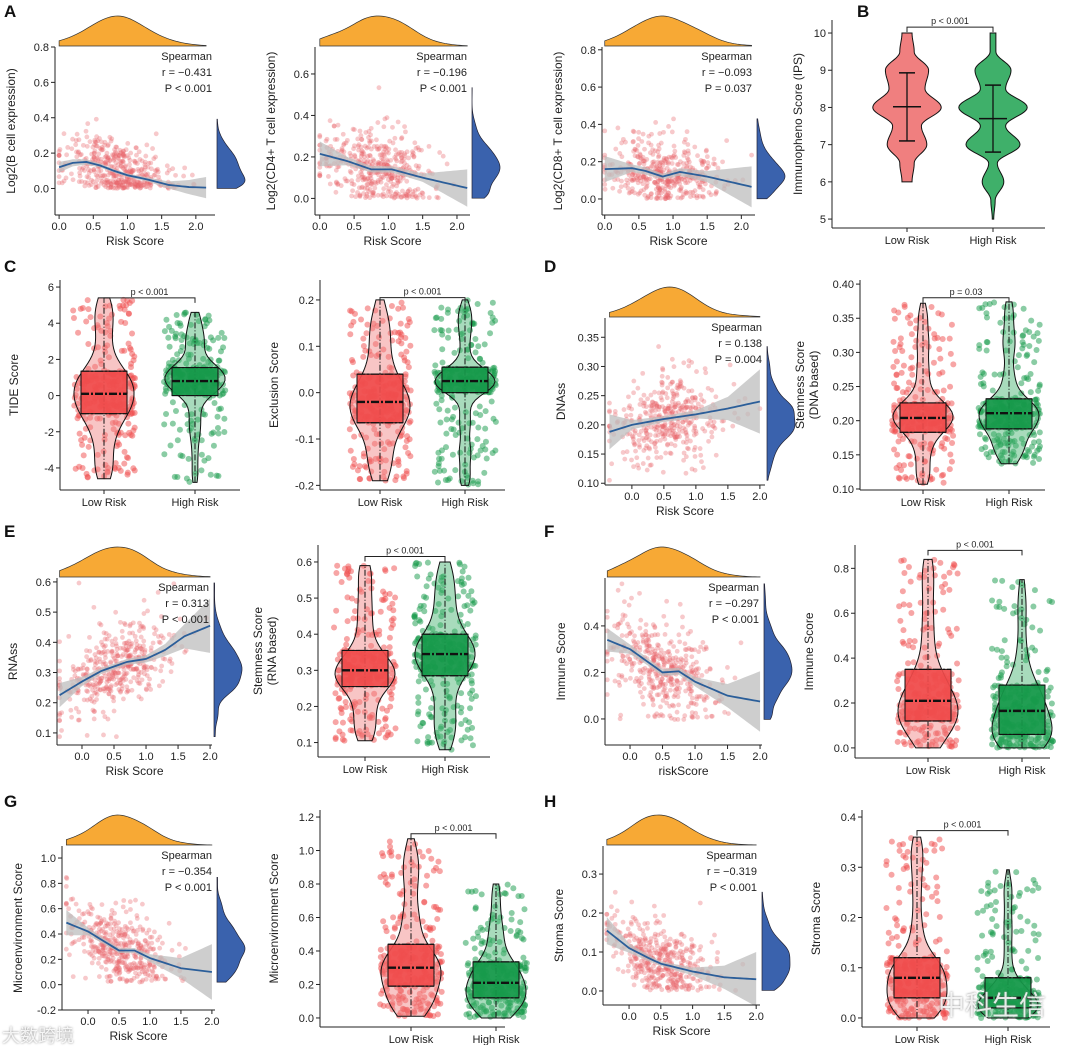  What do you see at coordinates (843, 490) in the screenshot?
I see `y-tick-label: 0.10` at bounding box center [843, 490].